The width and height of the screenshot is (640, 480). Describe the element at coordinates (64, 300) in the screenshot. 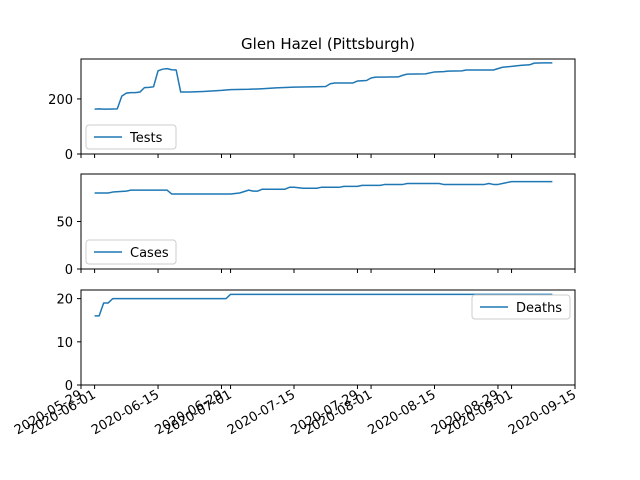

I see `y-tick-label: 20` at that location.